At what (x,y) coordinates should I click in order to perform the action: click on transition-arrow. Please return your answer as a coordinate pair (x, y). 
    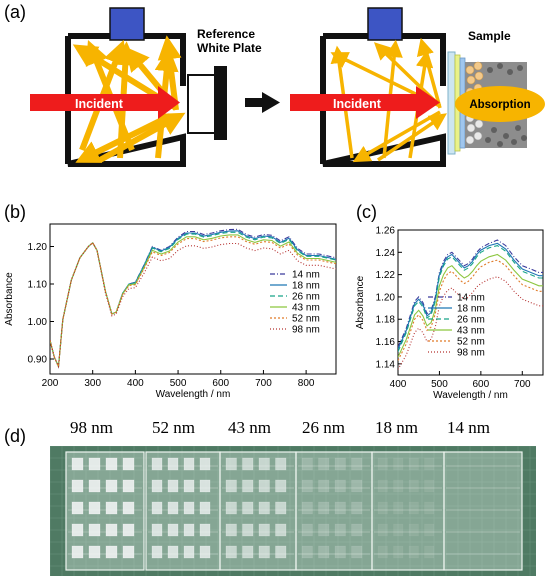
    Looking at the image, I should click on (262, 102).